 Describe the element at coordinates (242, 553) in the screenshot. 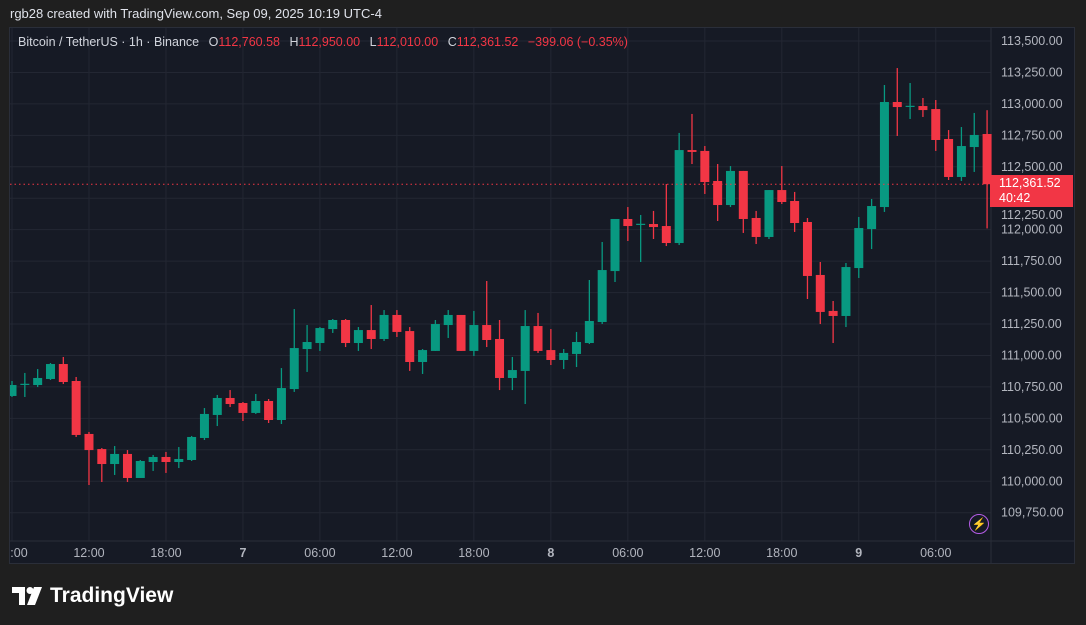

I see `time-axis-label: 7` at that location.